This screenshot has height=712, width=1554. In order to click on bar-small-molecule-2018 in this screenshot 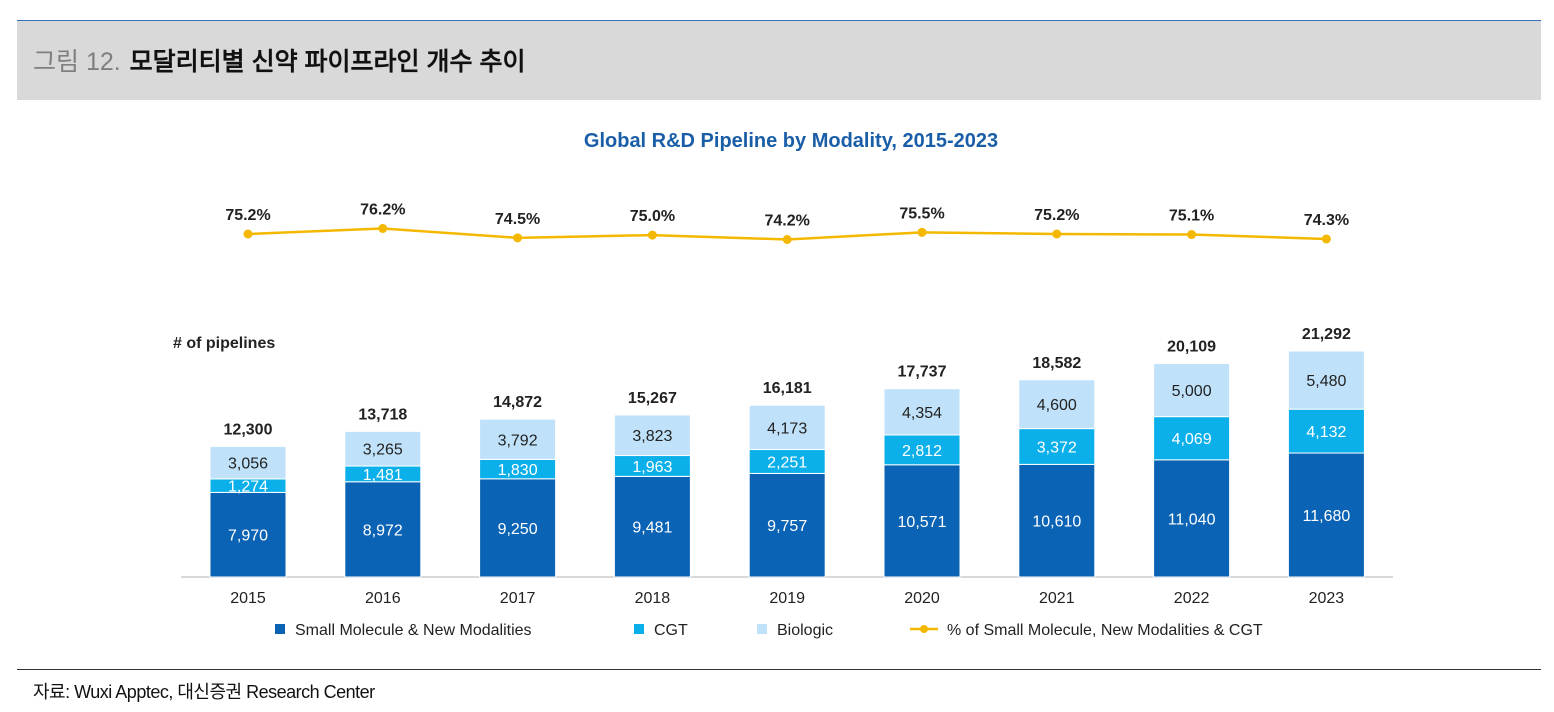, I will do `click(652, 526)`.